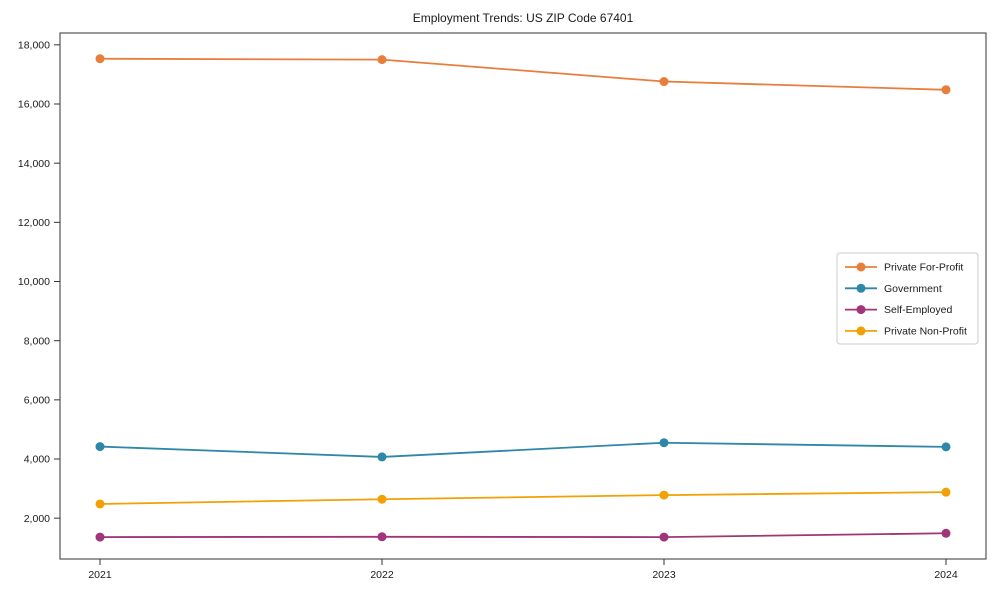 This screenshot has height=600, width=1000. I want to click on x-tick-label: 2021, so click(100, 575).